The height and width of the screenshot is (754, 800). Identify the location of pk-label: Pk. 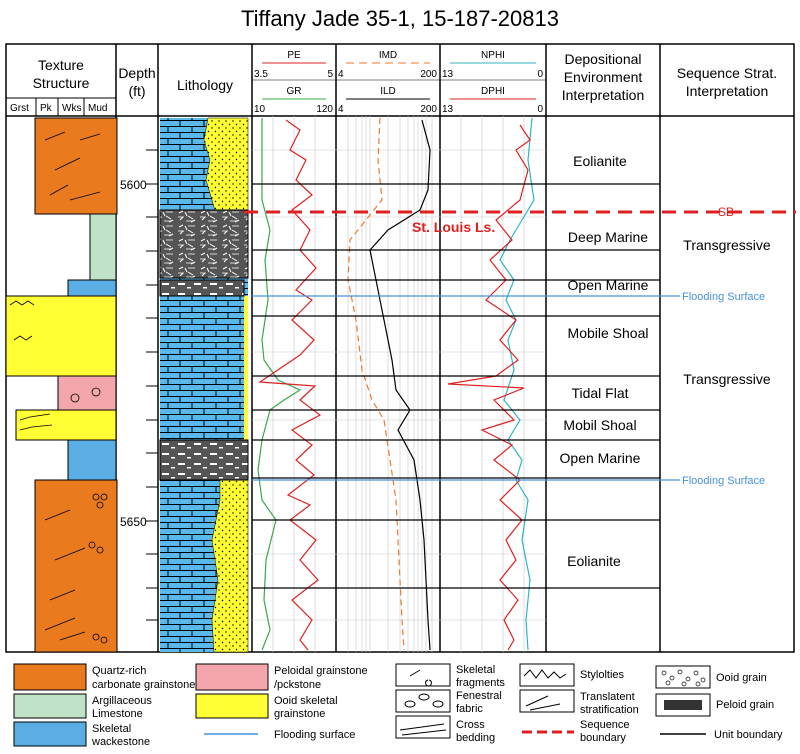
(46, 108).